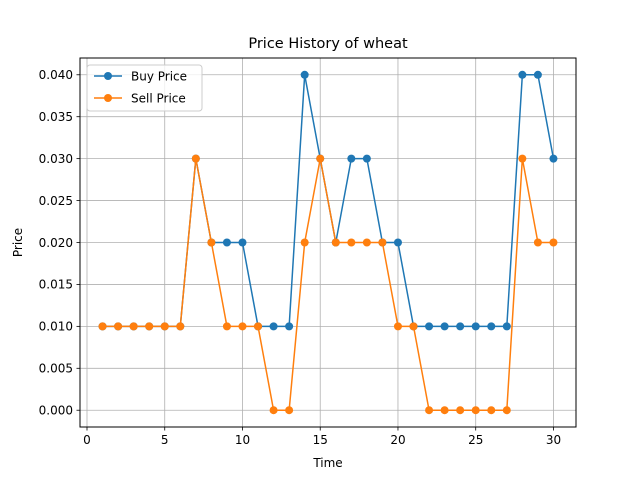  I want to click on legend-label: Sell Price, so click(158, 98).